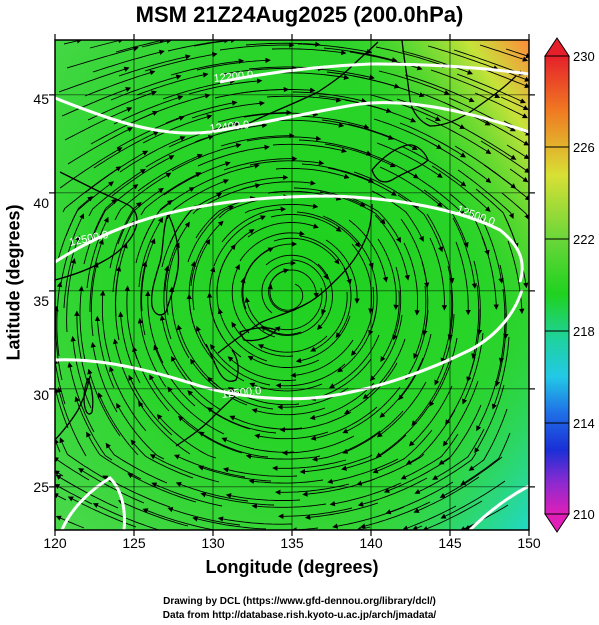 This screenshot has width=599, height=625. What do you see at coordinates (584, 423) in the screenshot?
I see `colorbar-tick-label: 214` at bounding box center [584, 423].